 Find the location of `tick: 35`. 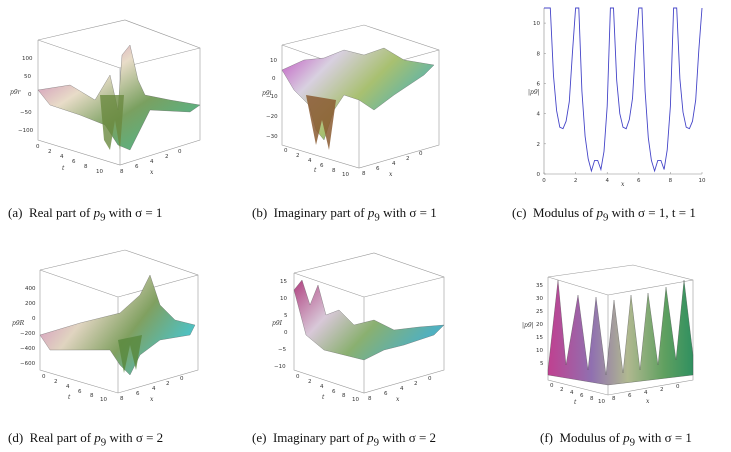

tick: 35 is located at coordinates (539, 286).